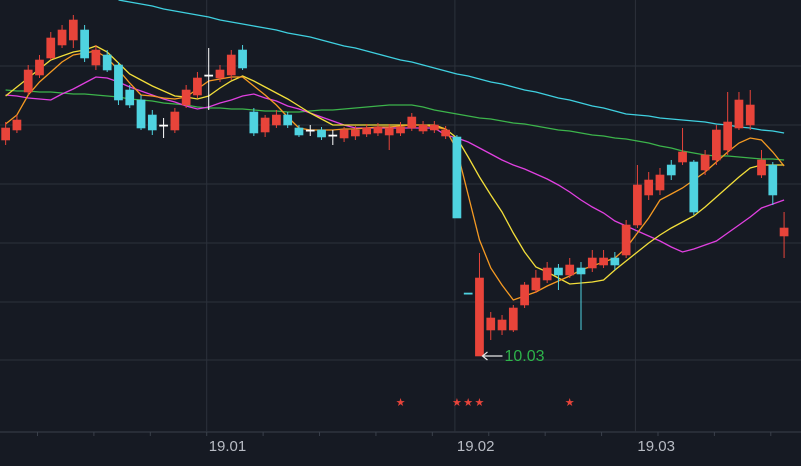 The height and width of the screenshot is (466, 801). I want to click on x-tick-label: 19.03, so click(656, 446).